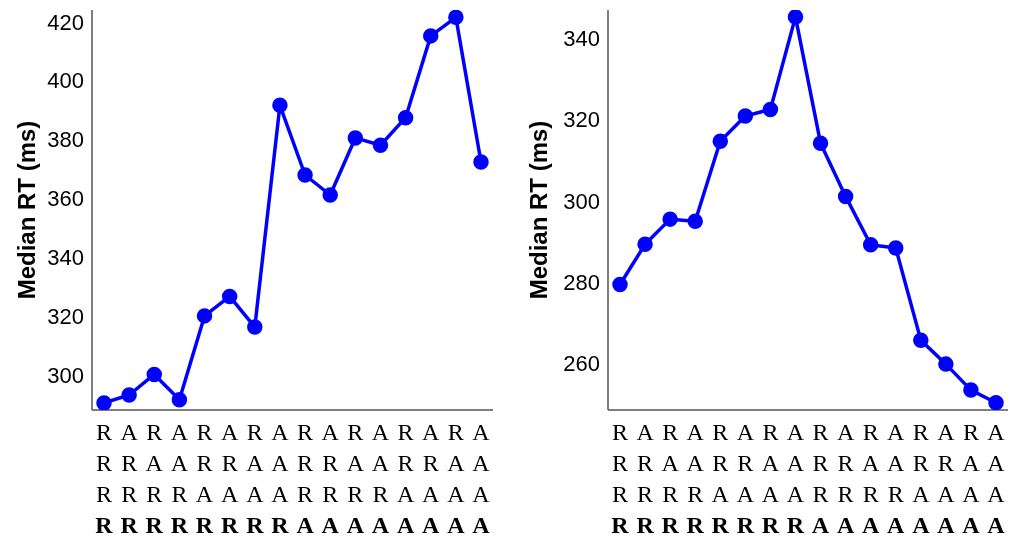 The image size is (1011, 536). What do you see at coordinates (581, 282) in the screenshot?
I see `y-tick-label: 280` at bounding box center [581, 282].